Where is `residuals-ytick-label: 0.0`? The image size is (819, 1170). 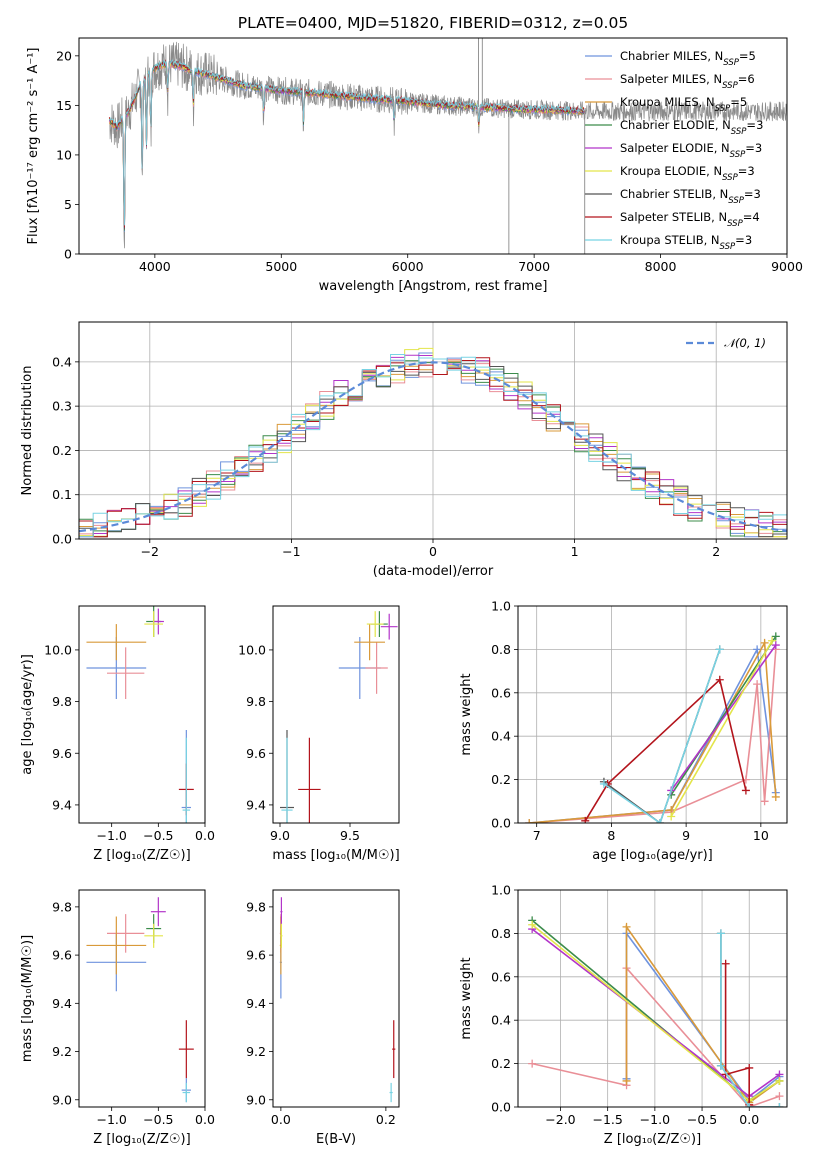
residuals-ytick-label: 0.0 is located at coordinates (62, 539).